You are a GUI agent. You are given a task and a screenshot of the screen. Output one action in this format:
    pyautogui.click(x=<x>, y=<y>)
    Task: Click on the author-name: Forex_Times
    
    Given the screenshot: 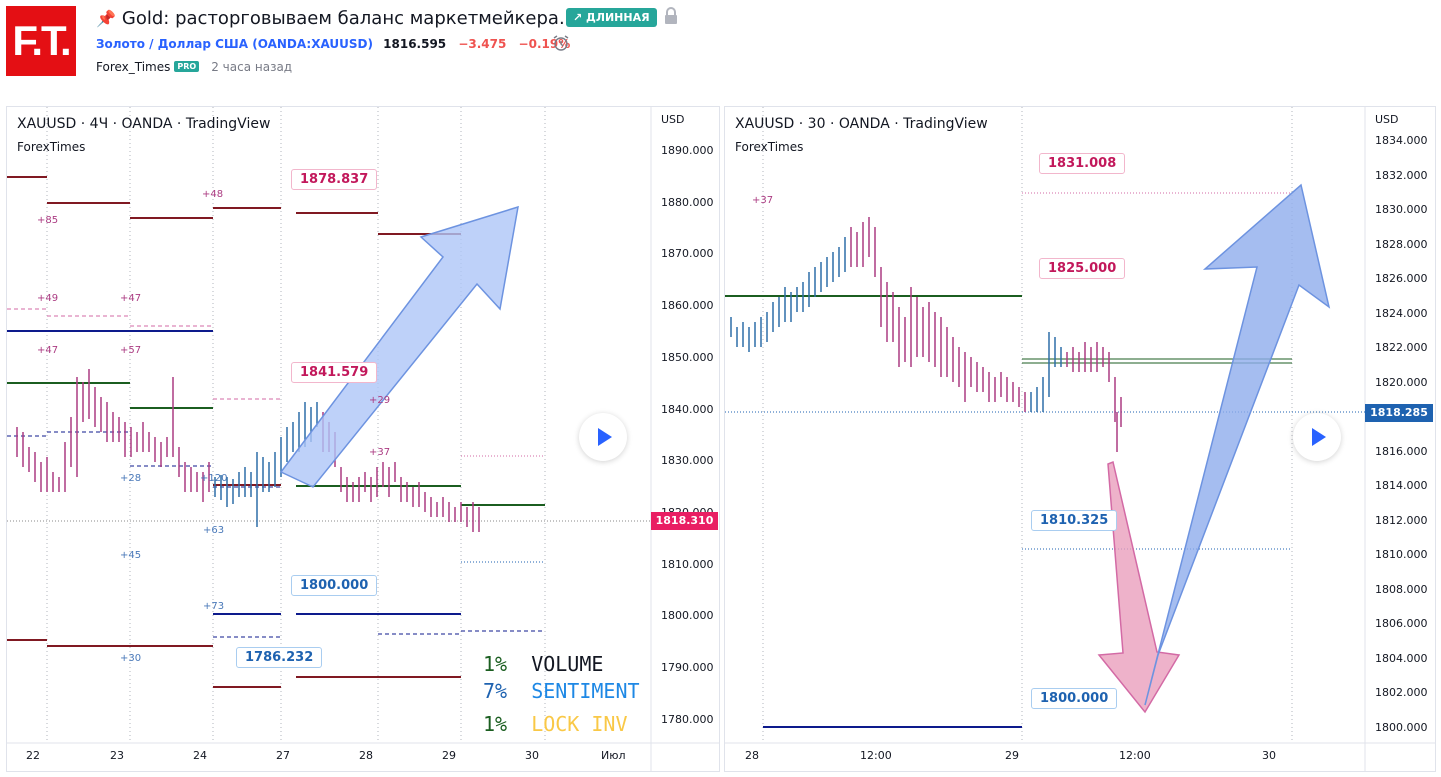 What is the action you would take?
    pyautogui.click(x=133, y=67)
    